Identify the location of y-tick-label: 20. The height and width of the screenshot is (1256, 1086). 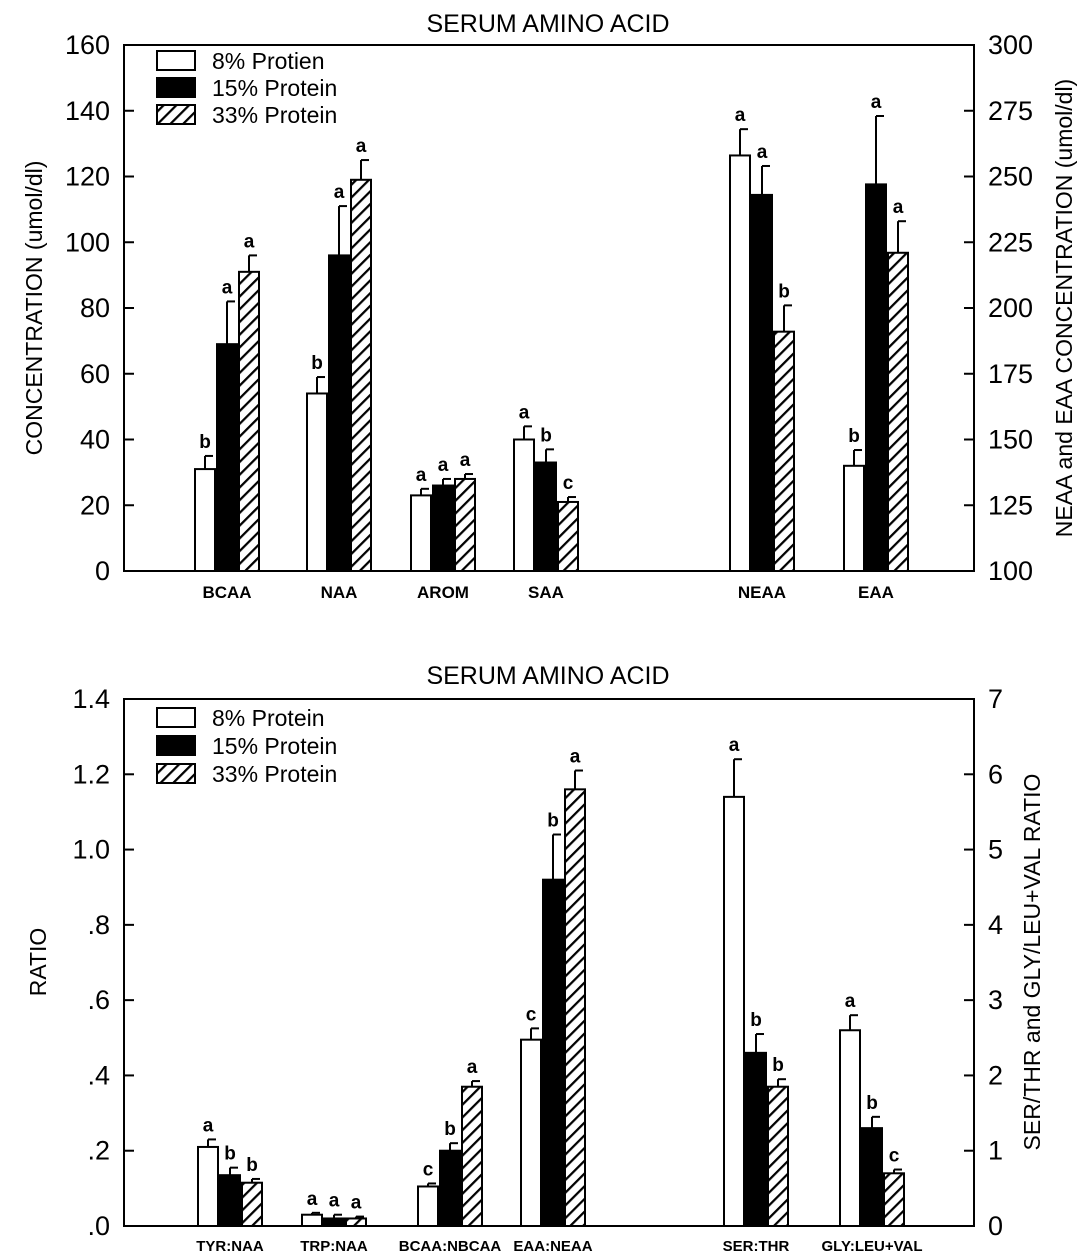
(95, 505).